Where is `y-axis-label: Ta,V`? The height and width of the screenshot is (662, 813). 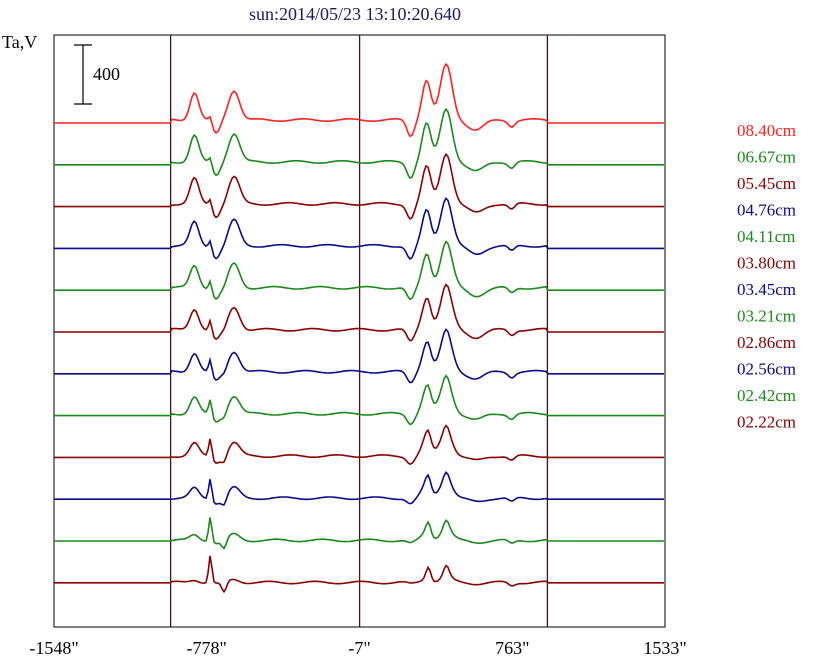
y-axis-label: Ta,V is located at coordinates (19, 42).